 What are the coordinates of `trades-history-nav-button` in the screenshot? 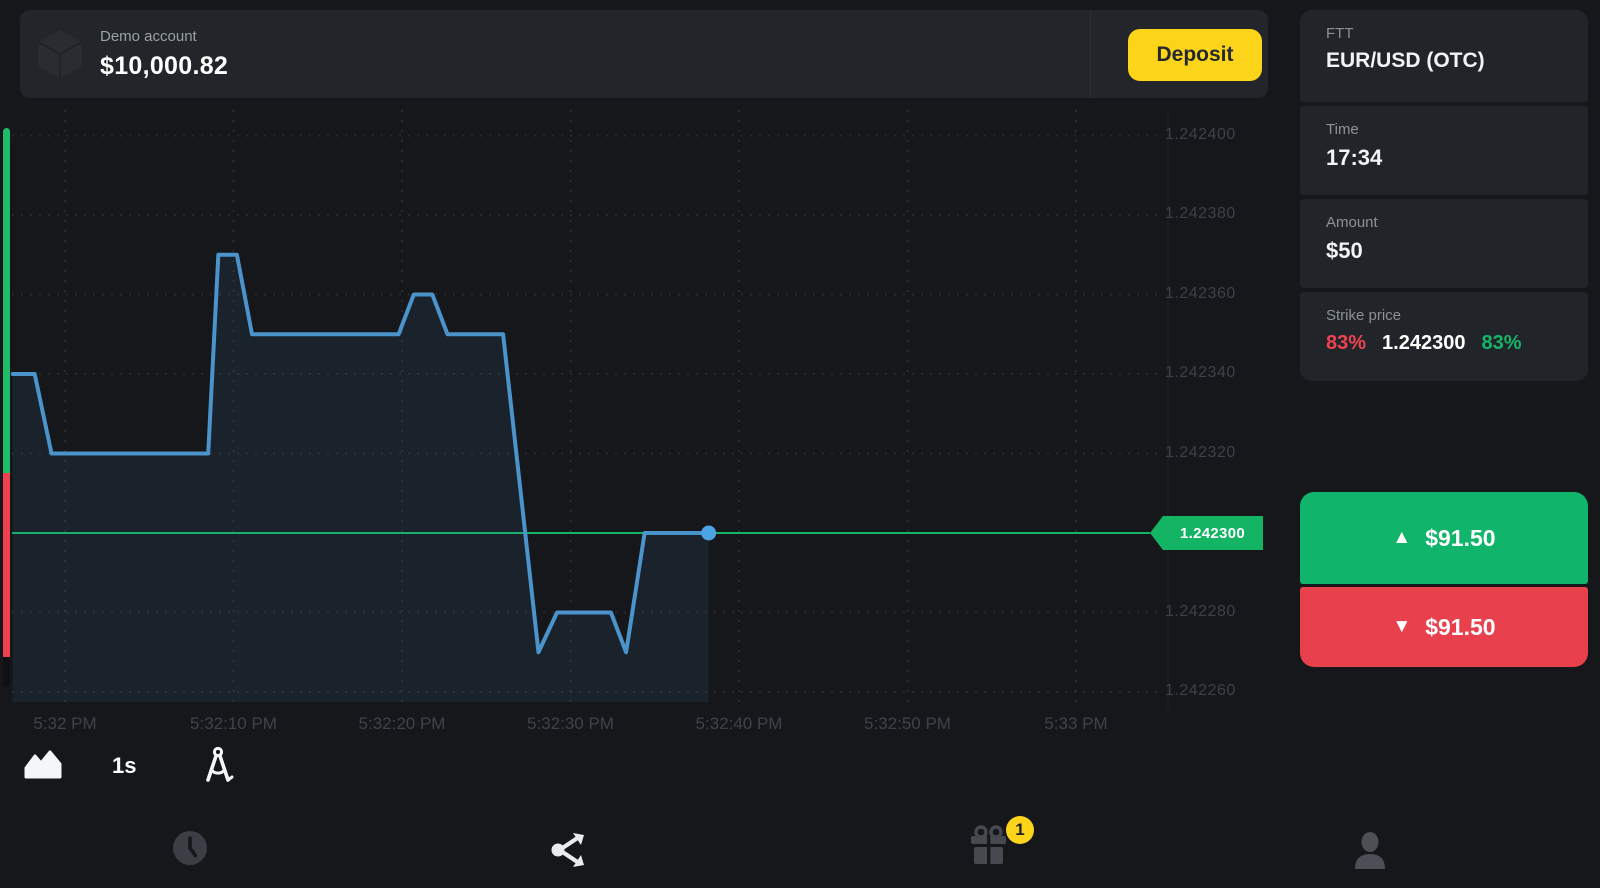 It's located at (190, 849).